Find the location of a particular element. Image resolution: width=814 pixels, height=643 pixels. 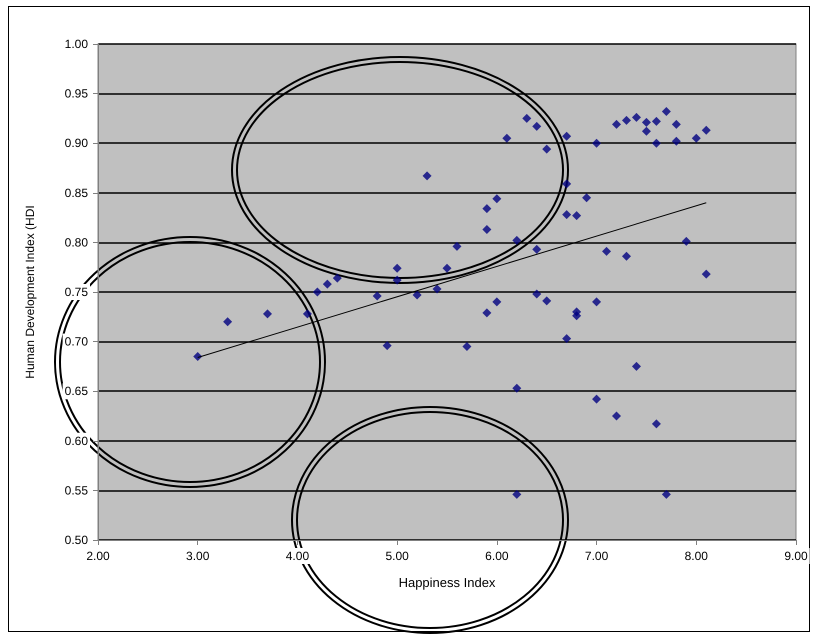

x-tick-label: 8.00 is located at coordinates (696, 556).